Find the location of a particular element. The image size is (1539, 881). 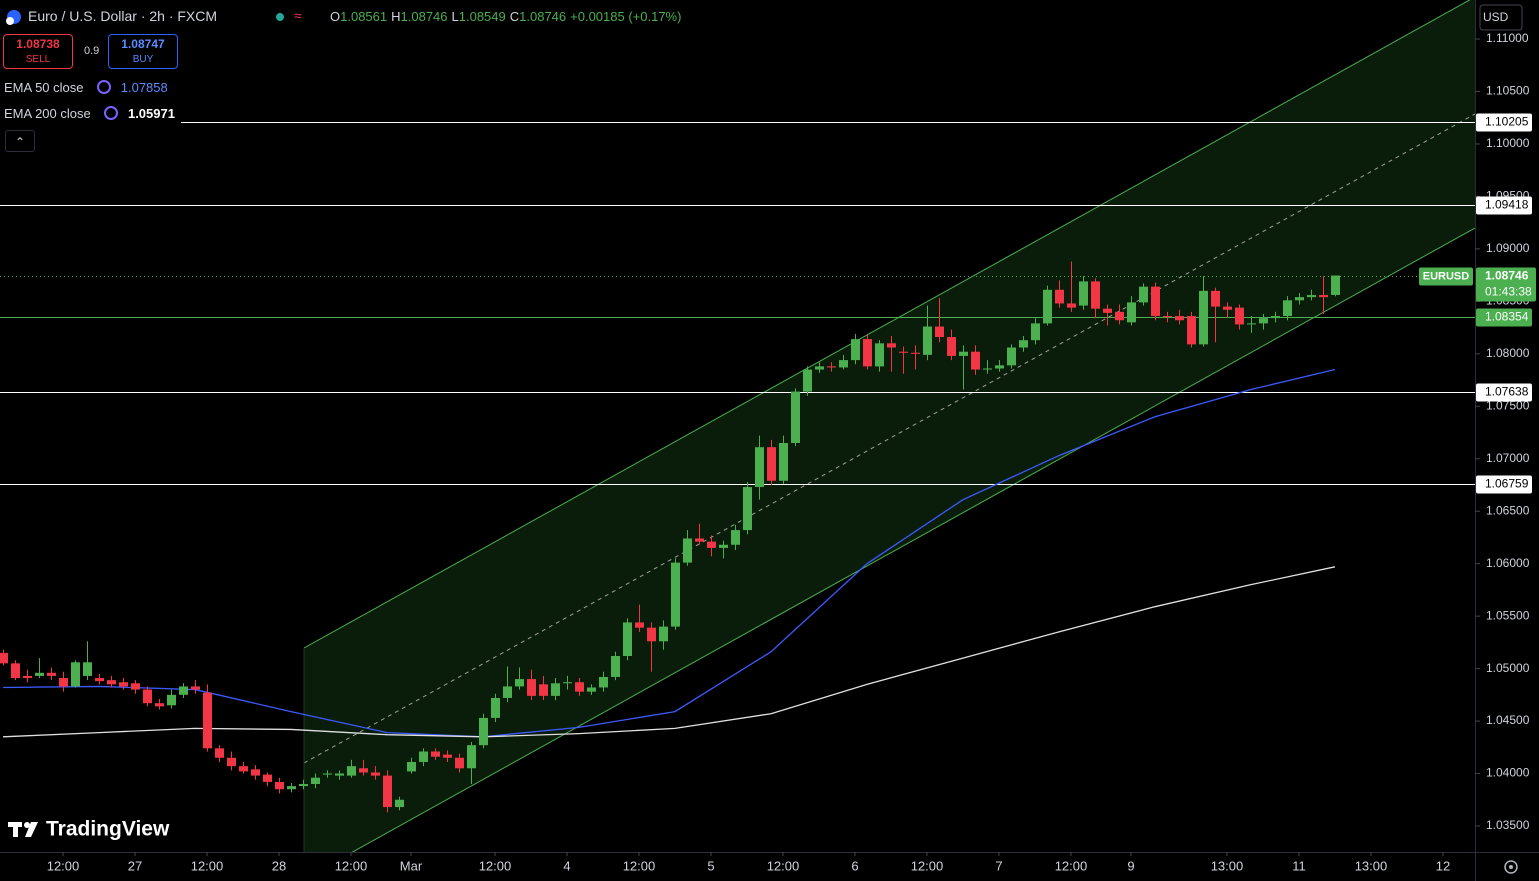

price-level-label: 1.09418 is located at coordinates (1507, 205).